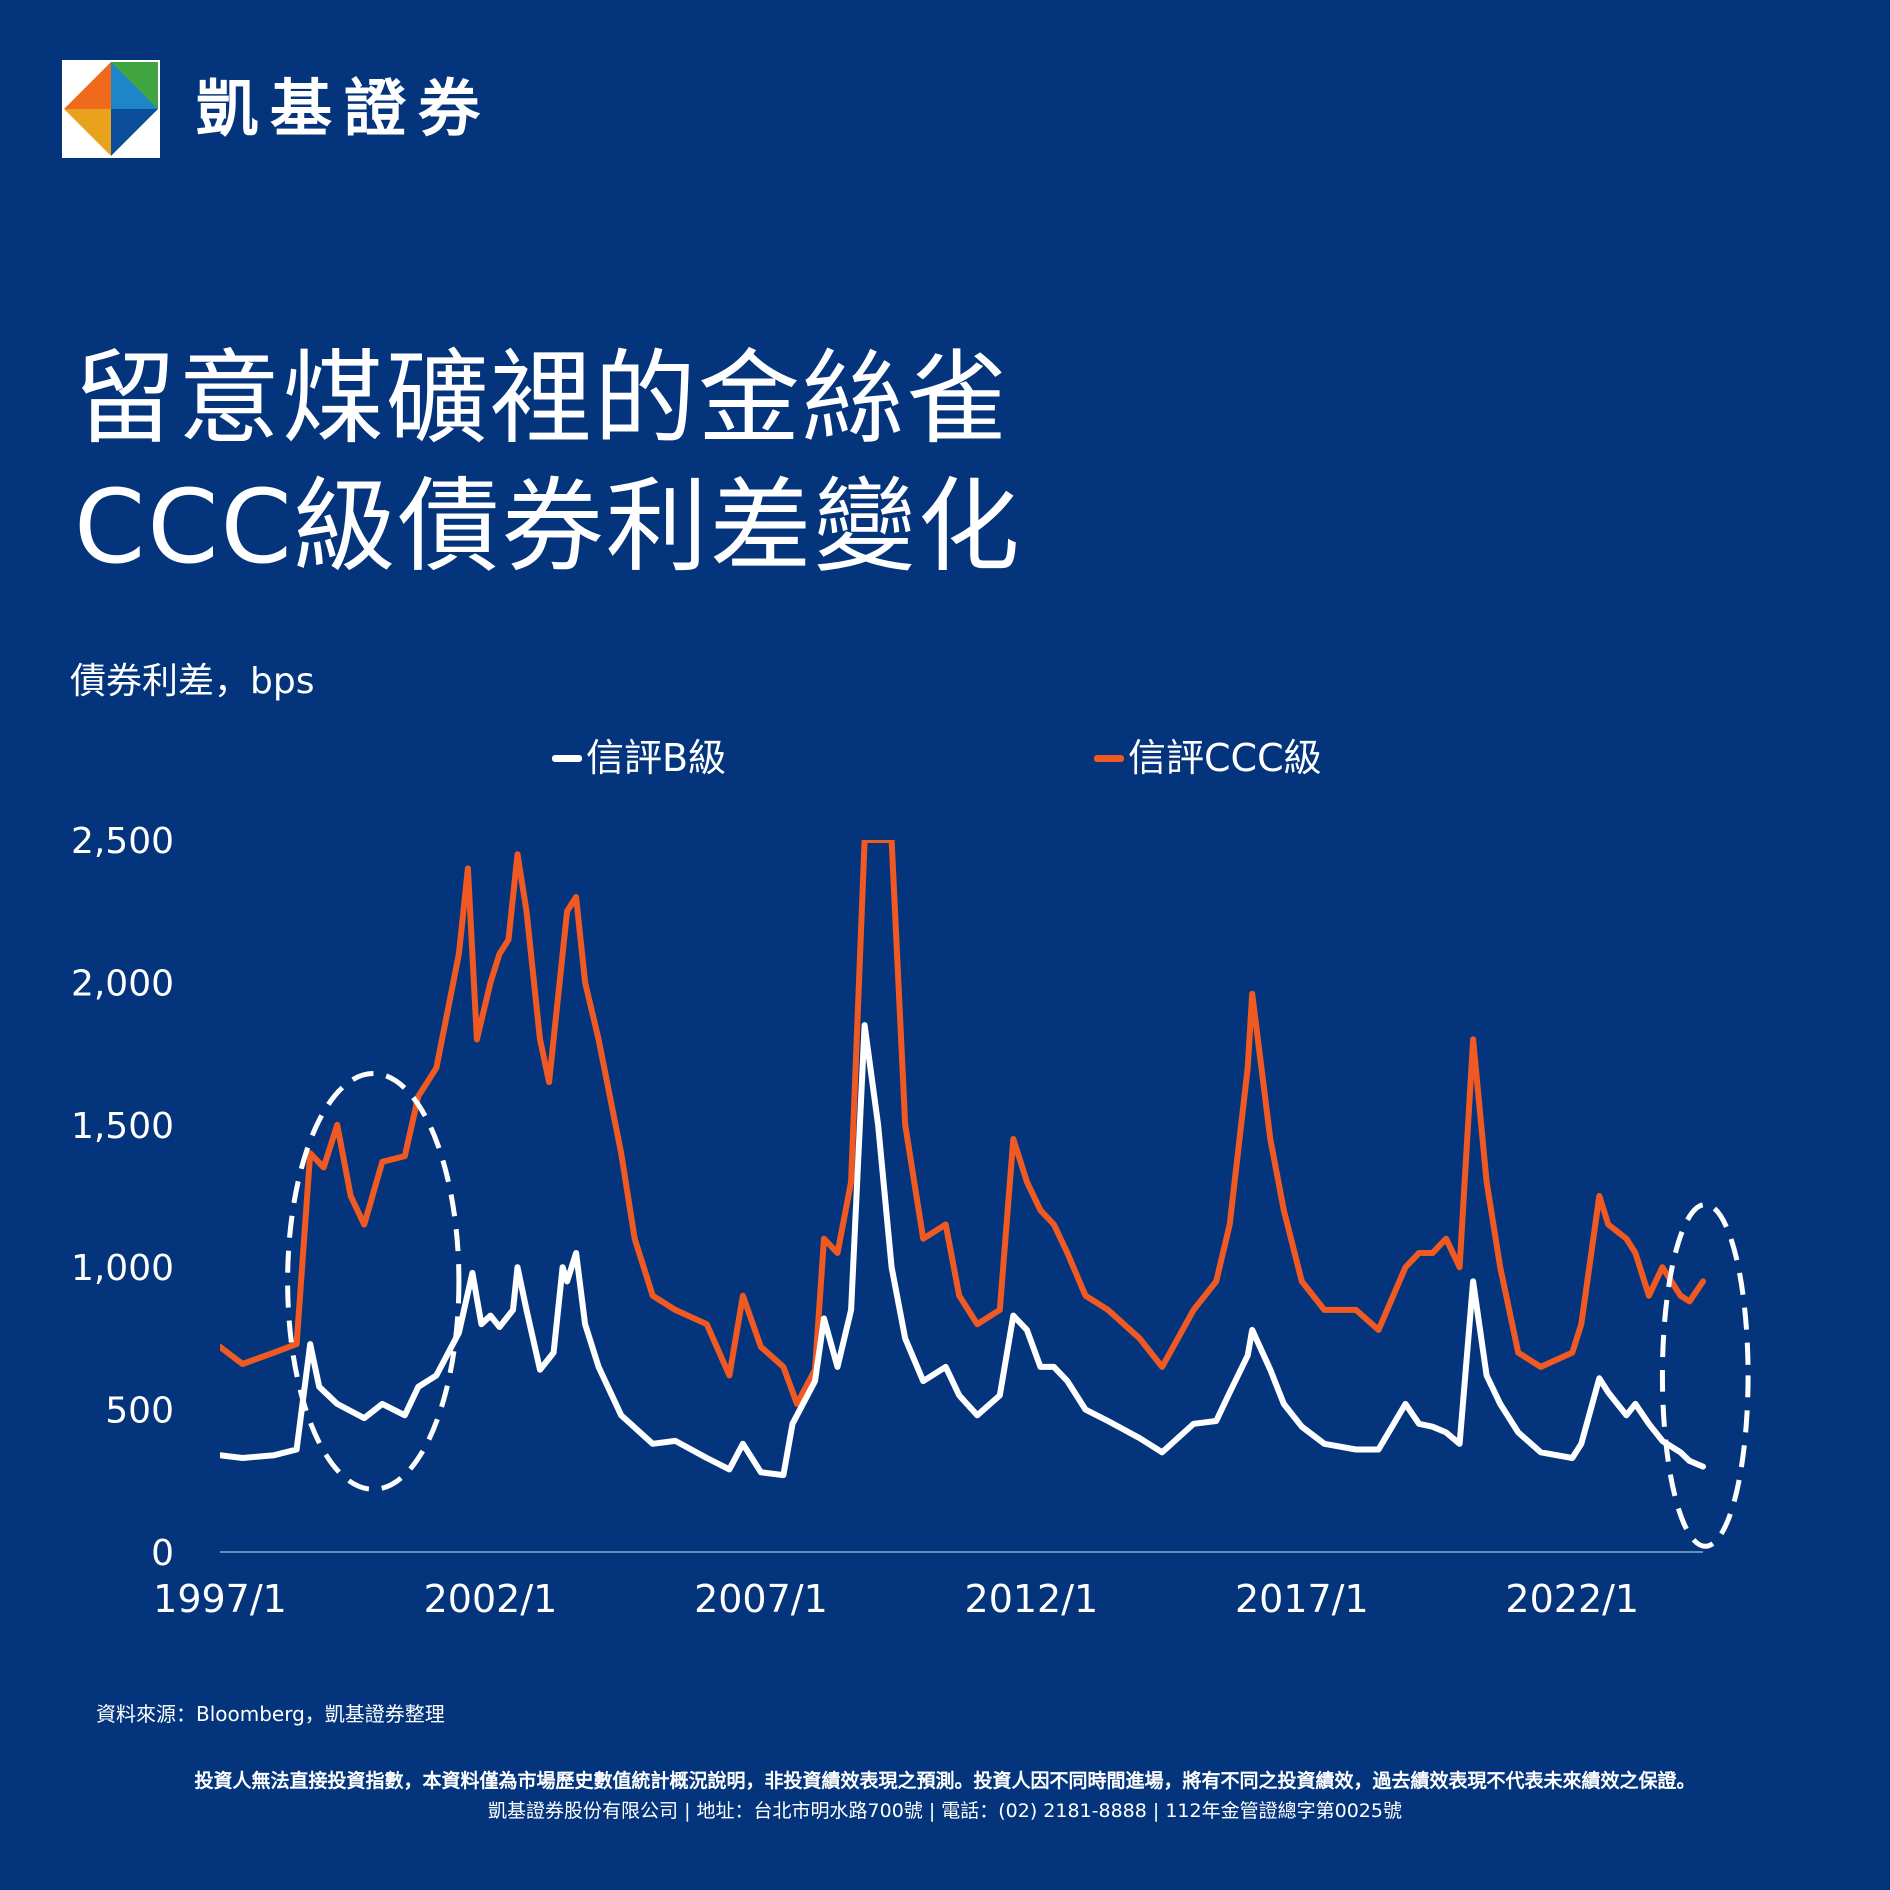 The height and width of the screenshot is (1890, 1890). Describe the element at coordinates (1572, 1599) in the screenshot. I see `x-tick-label: 2022/1` at that location.